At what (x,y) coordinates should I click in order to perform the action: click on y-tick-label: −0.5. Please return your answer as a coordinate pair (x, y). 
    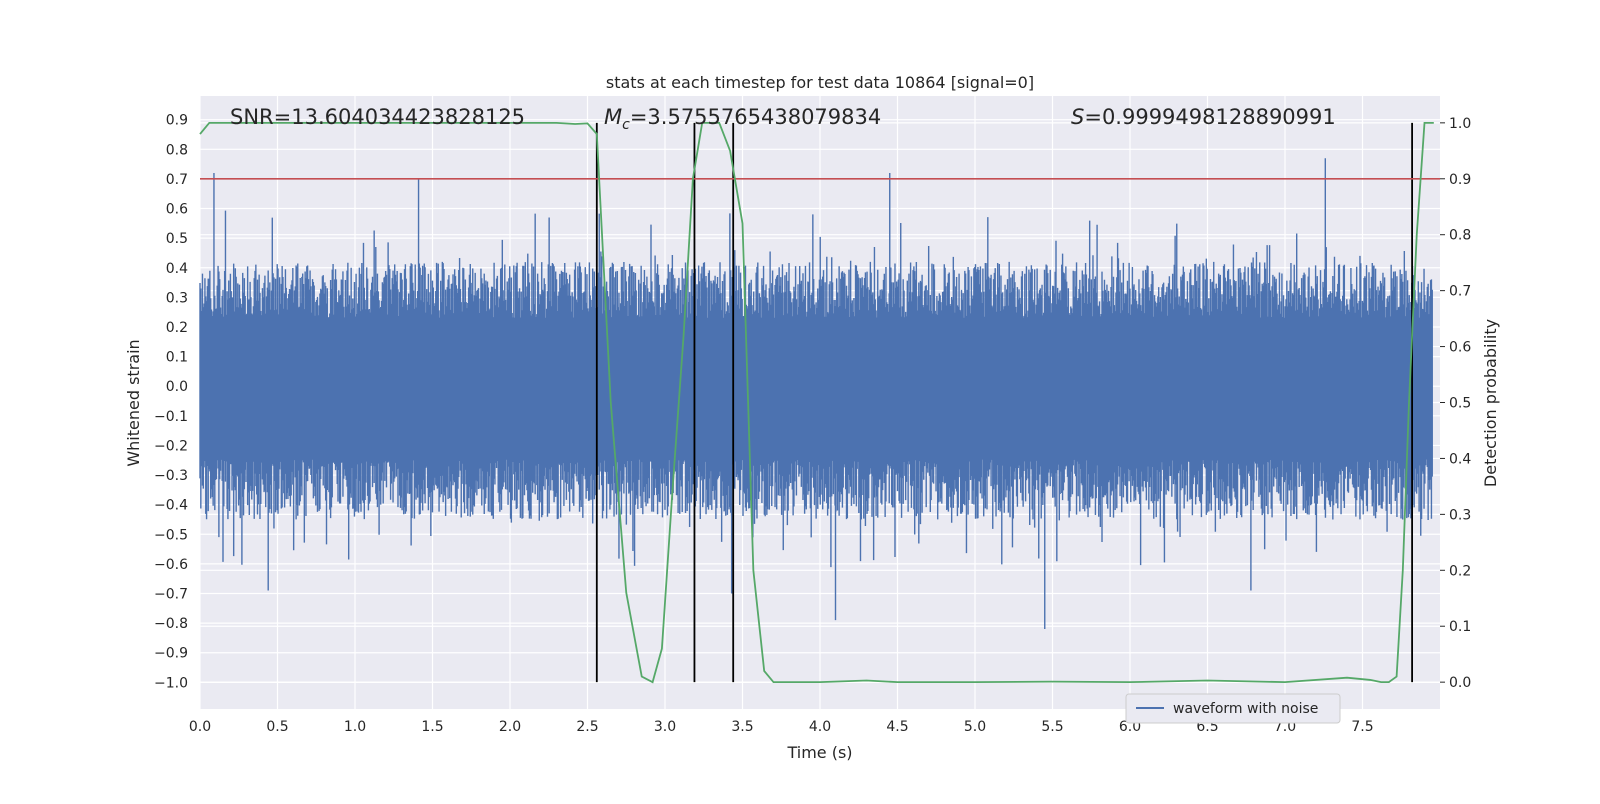
    Looking at the image, I should click on (171, 535).